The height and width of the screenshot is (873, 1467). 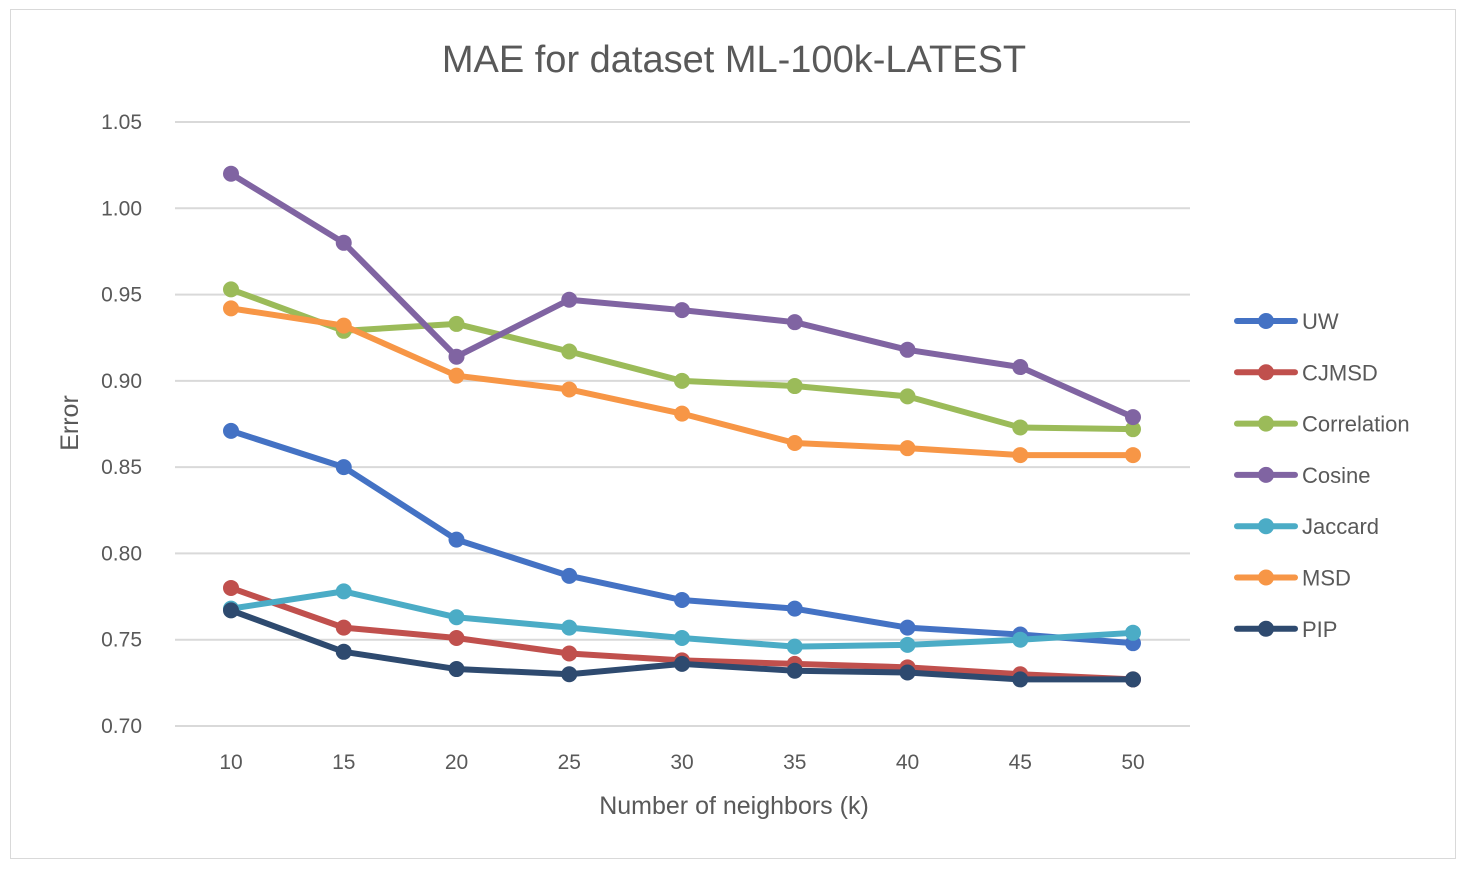 I want to click on legend-item: Correlation, so click(x=1322, y=424).